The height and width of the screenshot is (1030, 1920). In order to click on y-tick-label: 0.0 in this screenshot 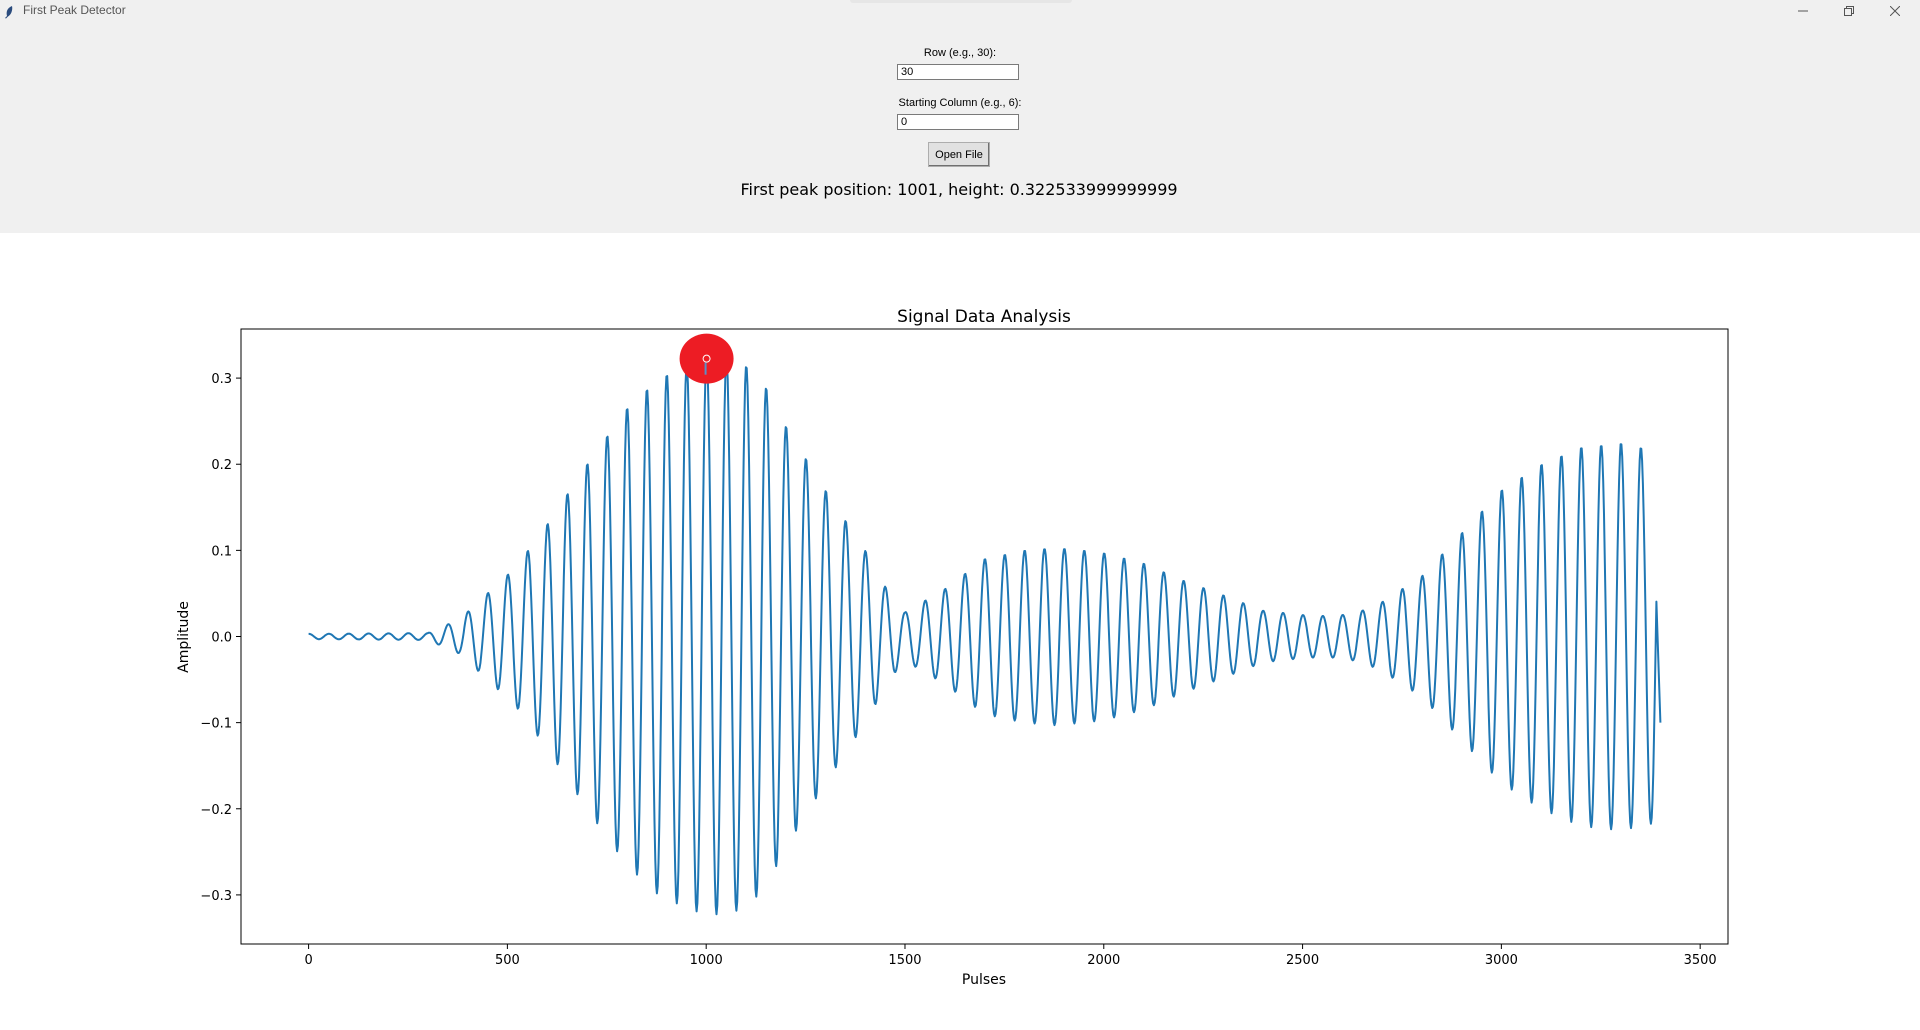, I will do `click(221, 638)`.